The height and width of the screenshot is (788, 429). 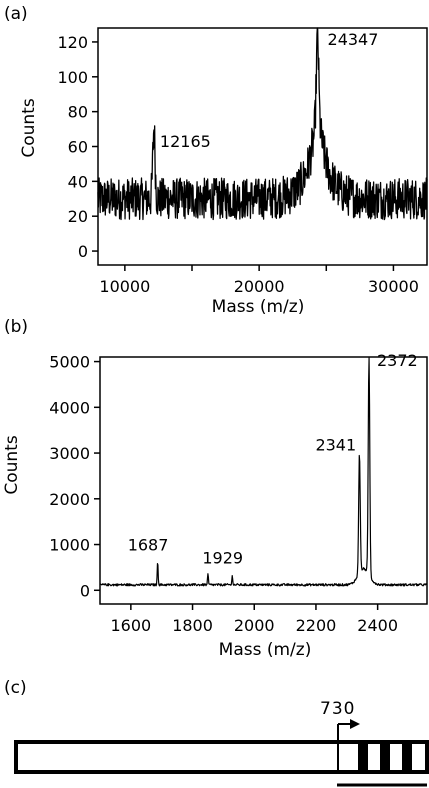 What do you see at coordinates (316, 625) in the screenshot?
I see `x-tick-label: 2200` at bounding box center [316, 625].